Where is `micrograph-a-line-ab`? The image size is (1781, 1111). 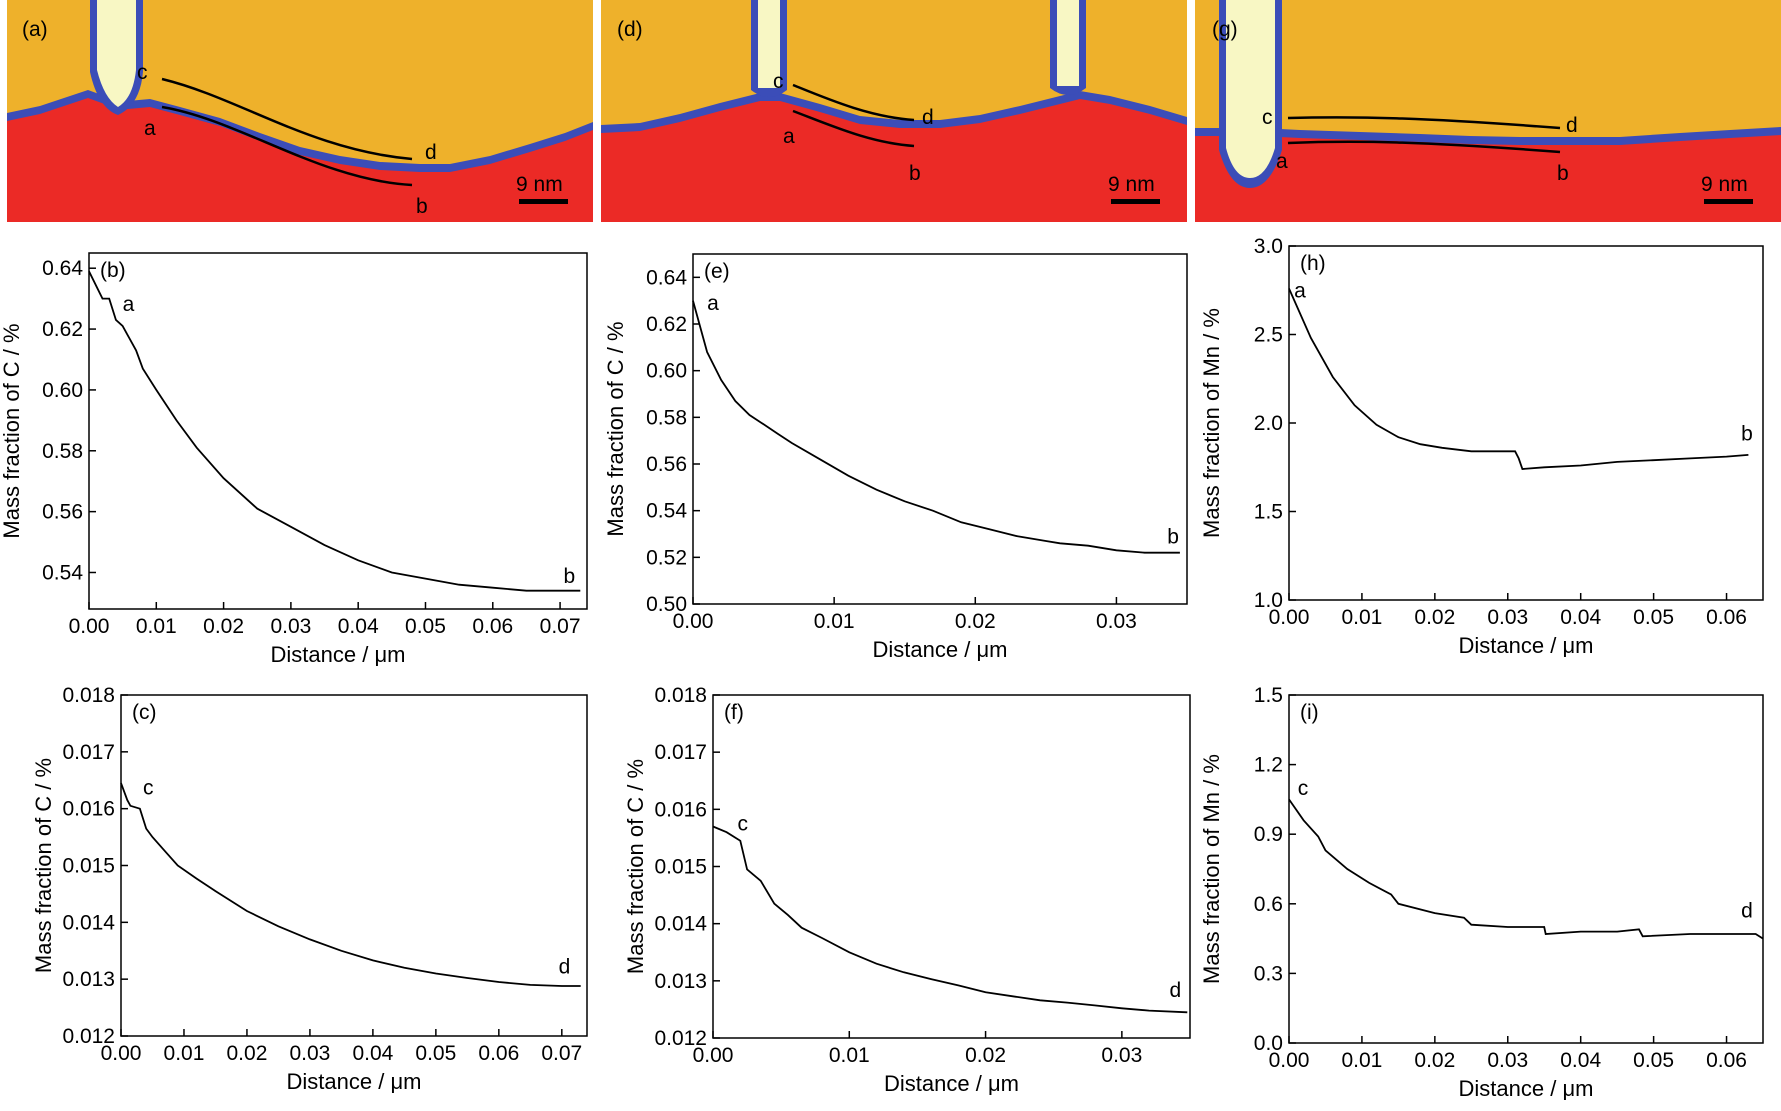 micrograph-a-line-ab is located at coordinates (287, 146).